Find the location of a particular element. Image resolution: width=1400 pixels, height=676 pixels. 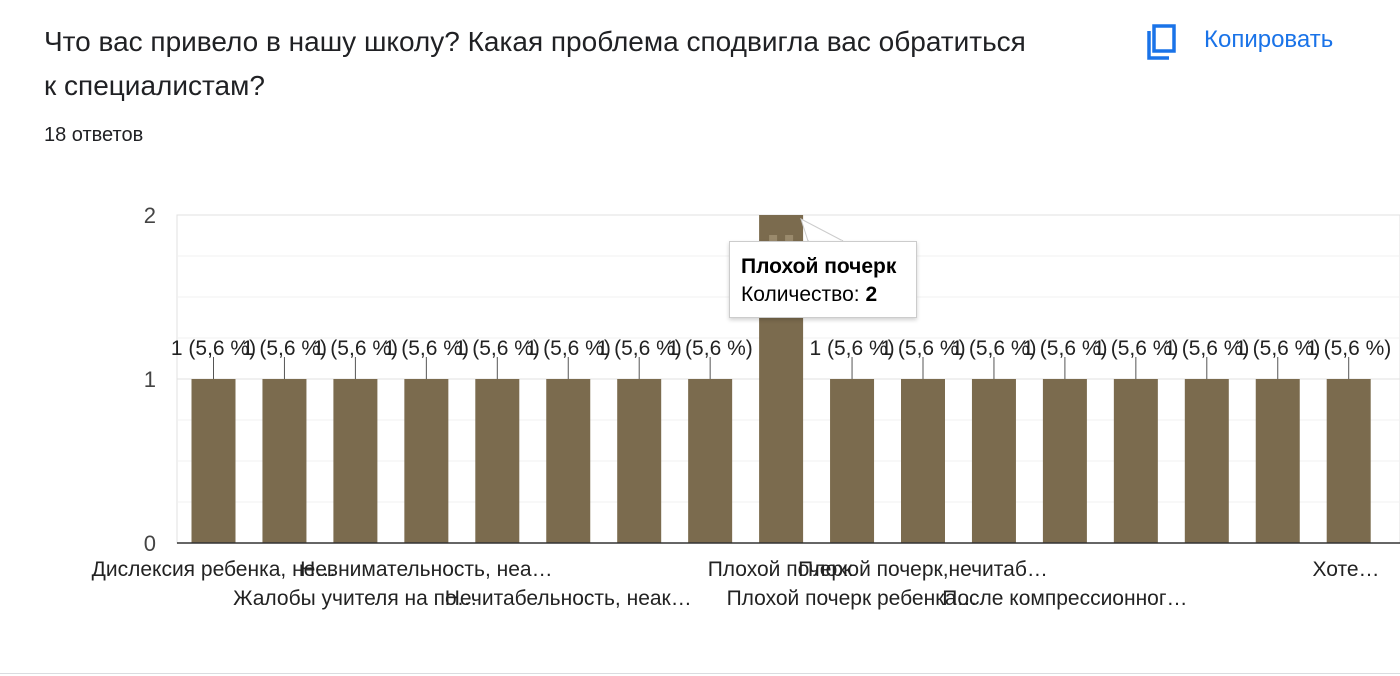

tooltip-title: Плохой почерк is located at coordinates (819, 266).